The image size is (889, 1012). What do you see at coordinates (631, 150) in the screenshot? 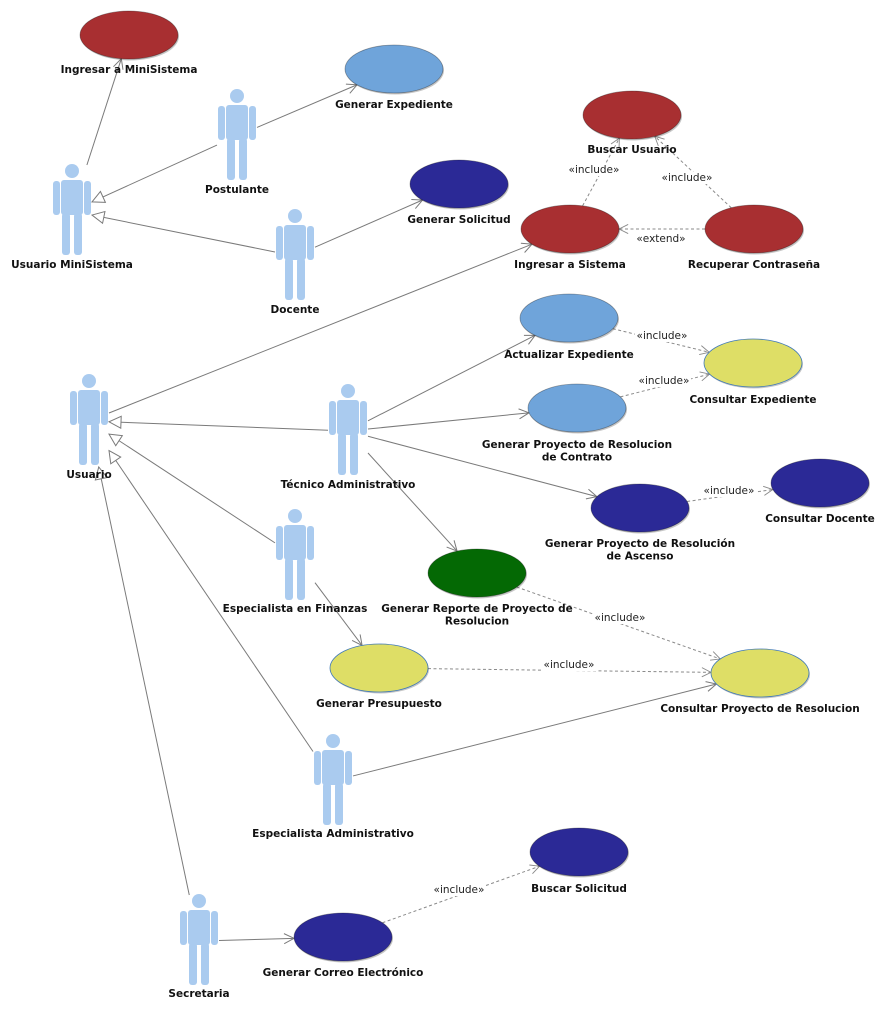
I see `use-case-label: Buscar Usuario` at bounding box center [631, 150].